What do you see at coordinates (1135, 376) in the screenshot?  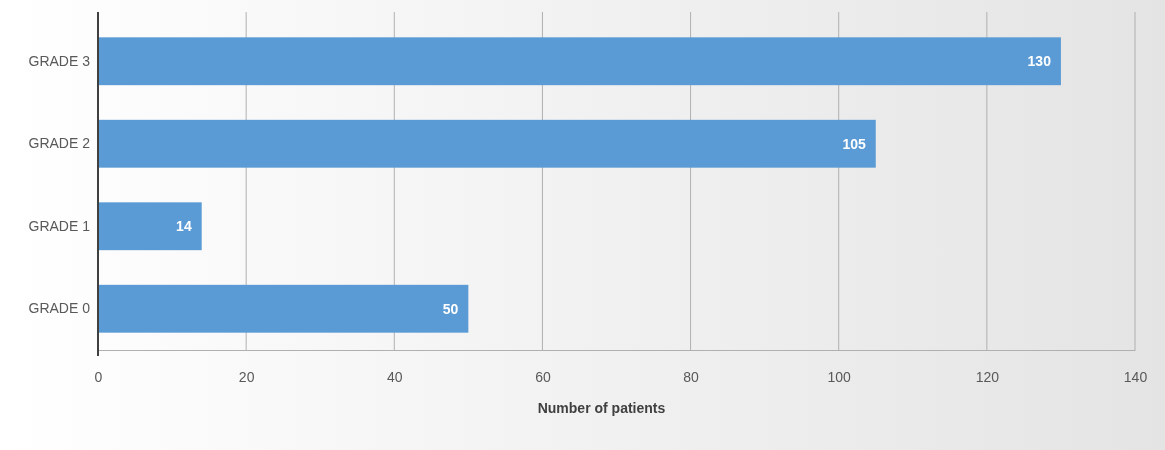 I see `x-tick-label: 140` at bounding box center [1135, 376].